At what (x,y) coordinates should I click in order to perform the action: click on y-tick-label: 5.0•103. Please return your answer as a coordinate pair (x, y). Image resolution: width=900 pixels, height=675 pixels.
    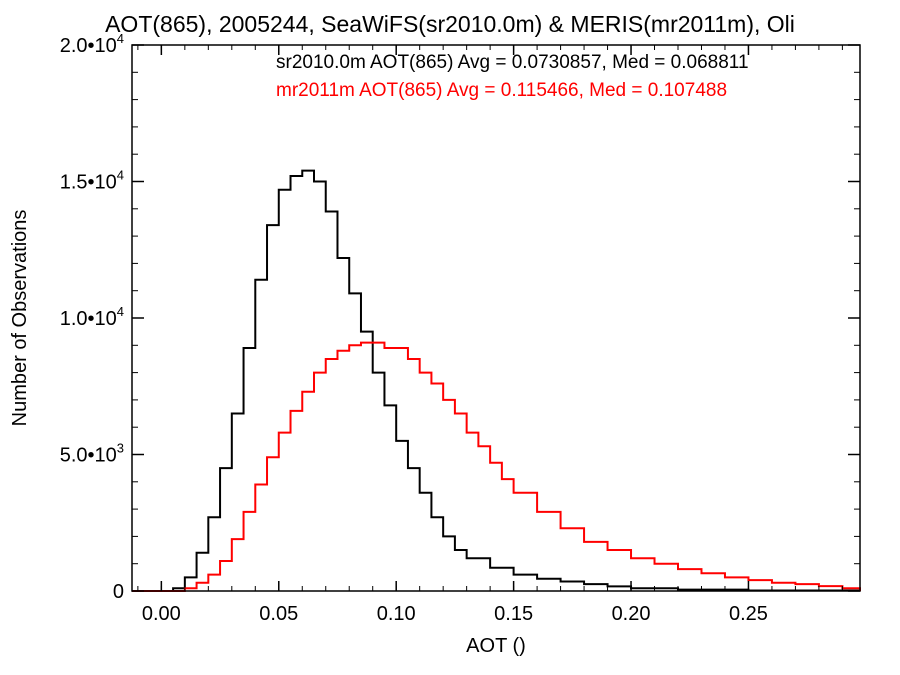
    Looking at the image, I should click on (92, 454).